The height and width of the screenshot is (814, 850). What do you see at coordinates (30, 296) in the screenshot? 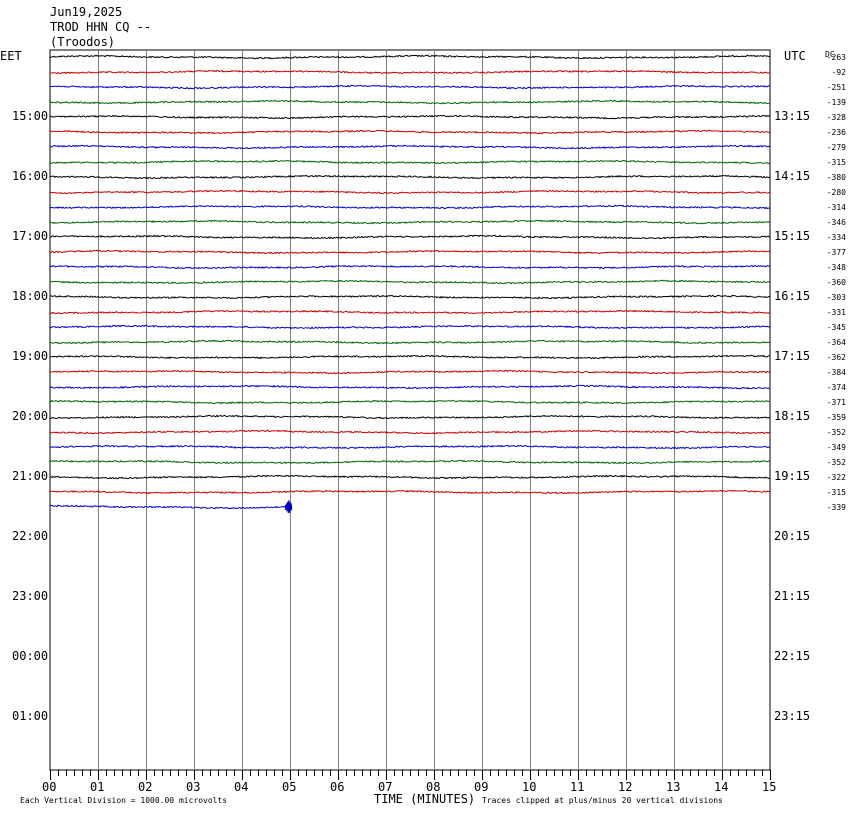
I see `eet-hour-label: 18:00` at bounding box center [30, 296].